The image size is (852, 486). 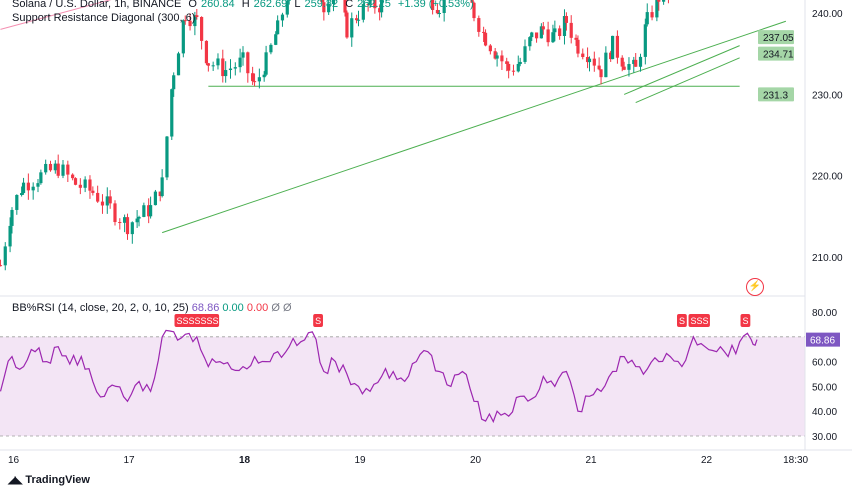 I want to click on indicator-title: Support Resistance Diagonal (300, 6), so click(x=103, y=18).